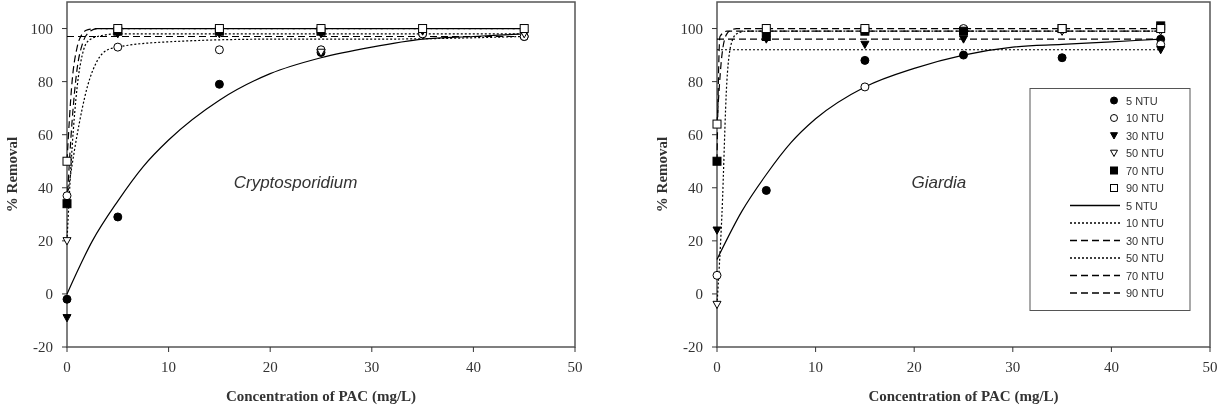 This screenshot has height=414, width=1221. Describe the element at coordinates (295, 182) in the screenshot. I see `annotation: Cryptosporidium` at that location.